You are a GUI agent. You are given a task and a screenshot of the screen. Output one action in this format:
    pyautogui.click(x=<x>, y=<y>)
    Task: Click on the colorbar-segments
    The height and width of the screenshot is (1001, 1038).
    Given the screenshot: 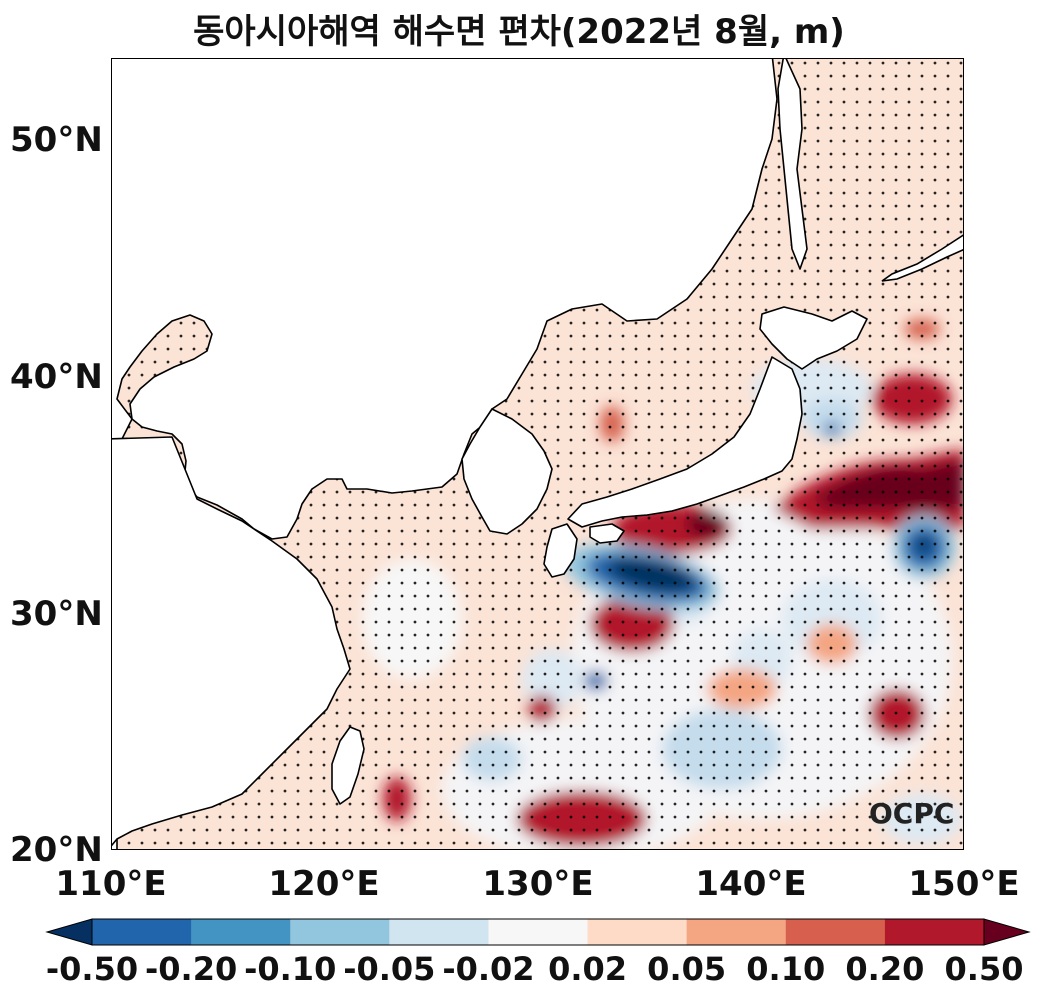 What is the action you would take?
    pyautogui.click(x=538, y=932)
    